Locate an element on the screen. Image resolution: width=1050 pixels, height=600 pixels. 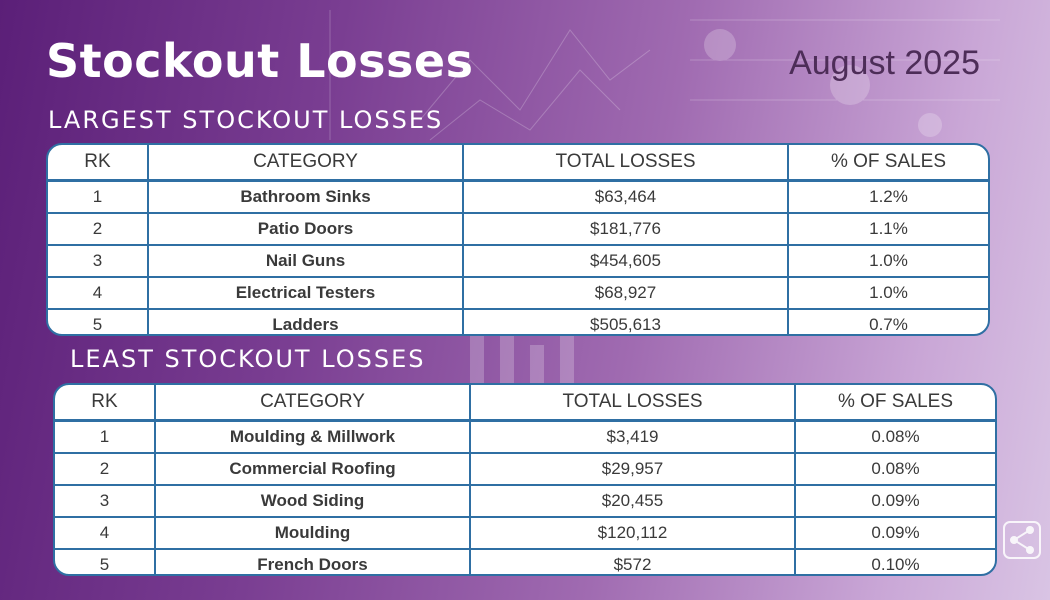
category-cell: Electrical Testers is located at coordinates (306, 293).